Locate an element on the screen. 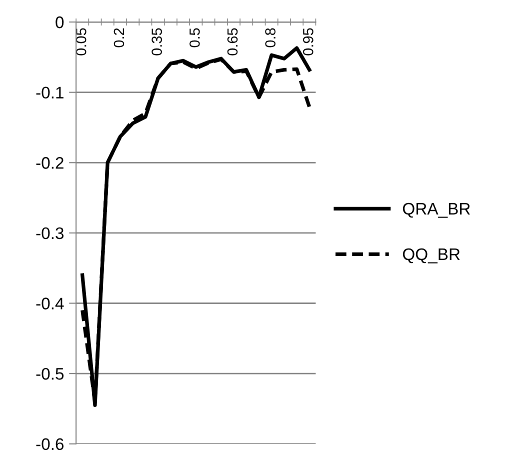 The height and width of the screenshot is (459, 521). x-tick-label: 0.2 is located at coordinates (119, 38).